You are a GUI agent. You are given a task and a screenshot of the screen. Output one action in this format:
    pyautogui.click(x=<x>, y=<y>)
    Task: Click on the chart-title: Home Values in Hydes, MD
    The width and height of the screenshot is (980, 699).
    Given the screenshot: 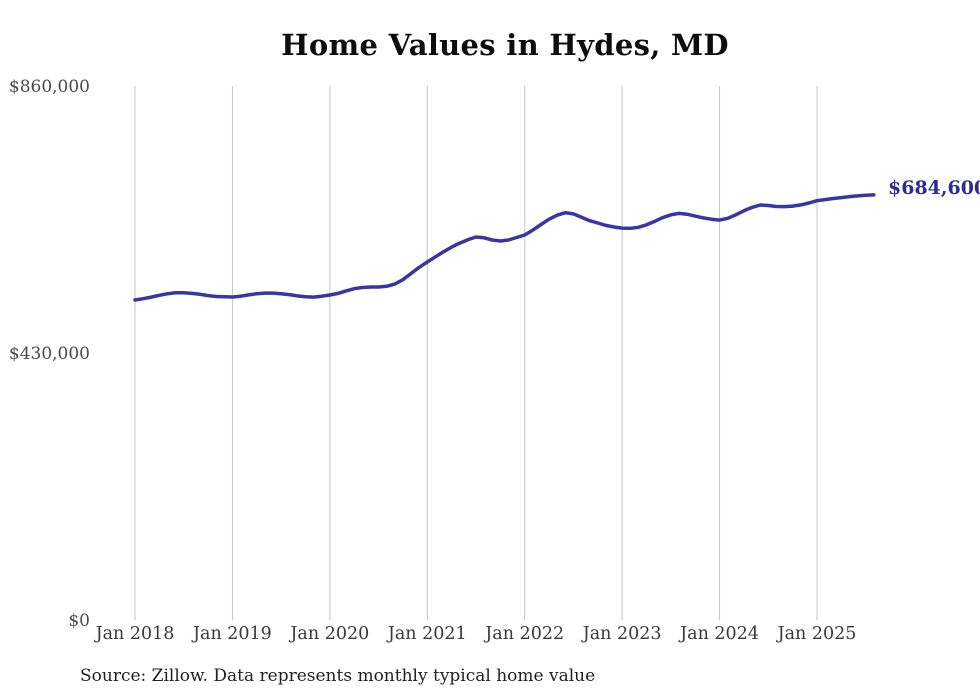 What is the action you would take?
    pyautogui.click(x=505, y=45)
    